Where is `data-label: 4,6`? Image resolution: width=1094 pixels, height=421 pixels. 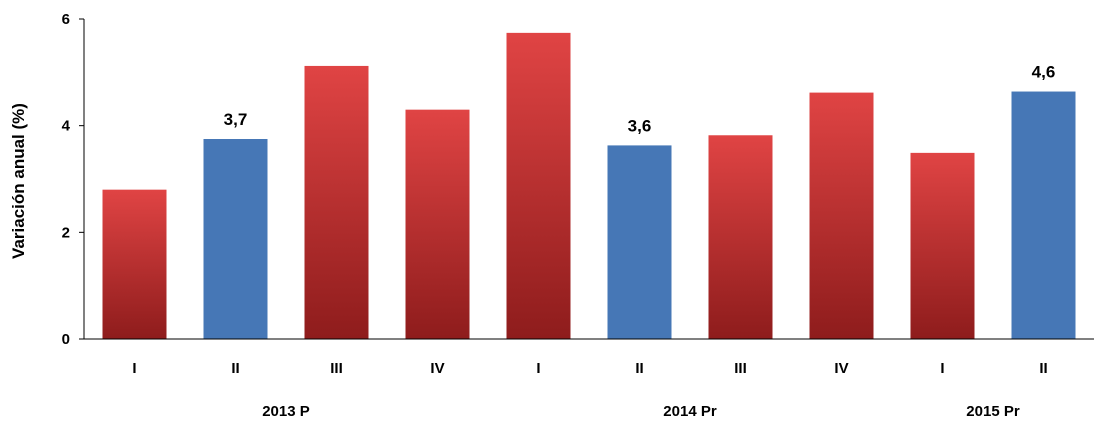 data-label: 4,6 is located at coordinates (1044, 72).